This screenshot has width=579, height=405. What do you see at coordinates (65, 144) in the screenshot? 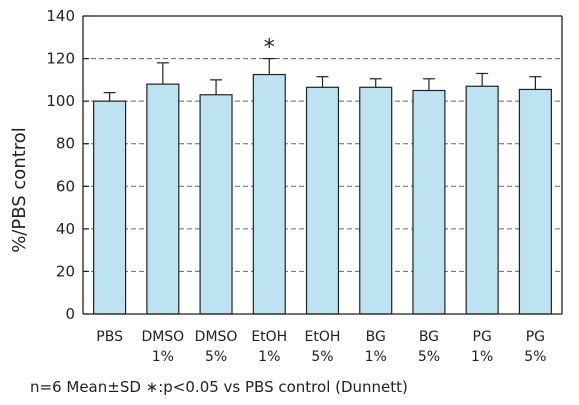
I see `y-tick-label: 80` at bounding box center [65, 144].